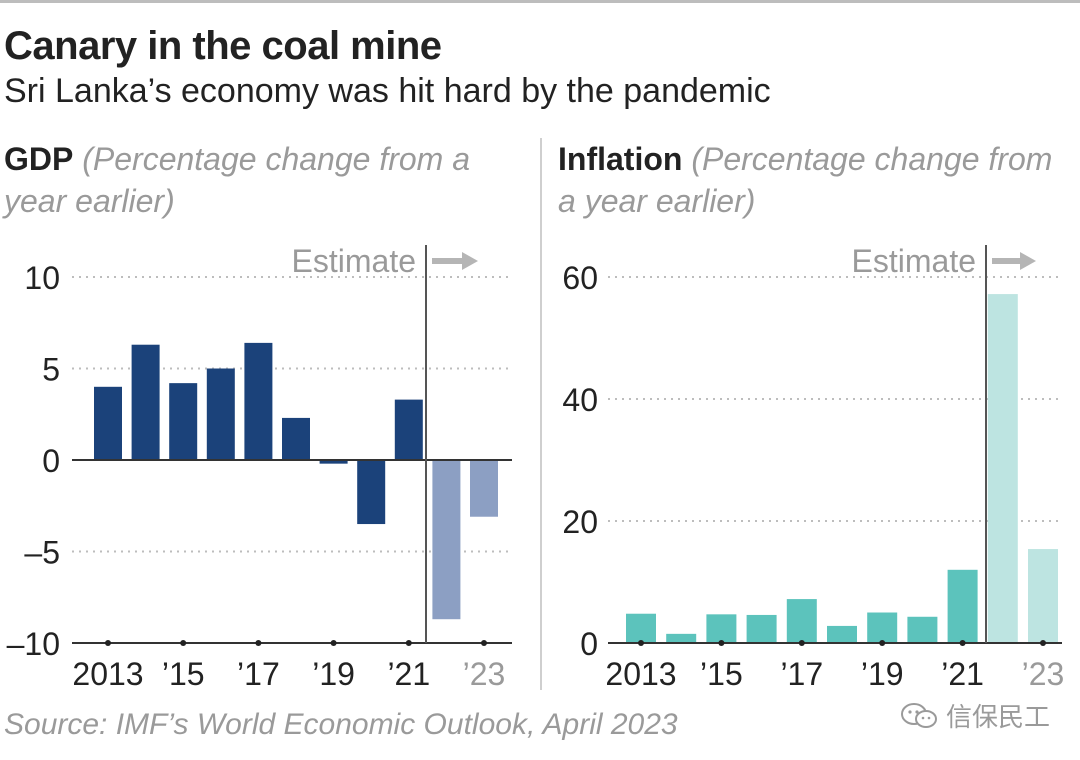 The image size is (1080, 760). Describe the element at coordinates (223, 46) in the screenshot. I see `chart-title: Canary in the coal mine` at that location.